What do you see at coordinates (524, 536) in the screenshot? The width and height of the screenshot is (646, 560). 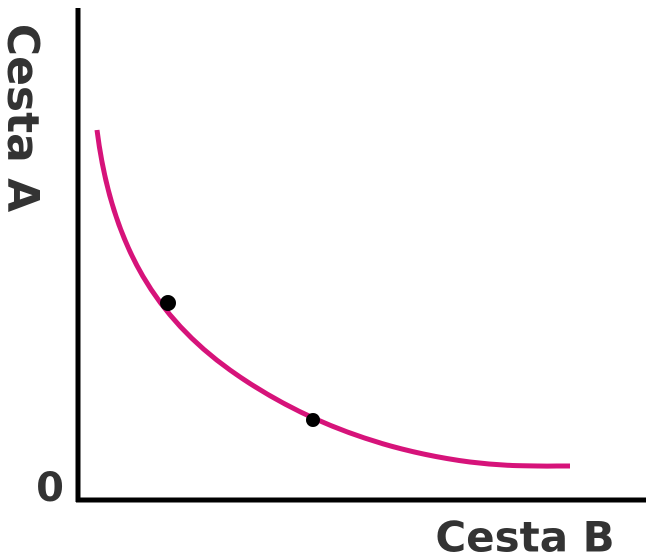 I see `x-axis-label: Cesta B` at bounding box center [524, 536].